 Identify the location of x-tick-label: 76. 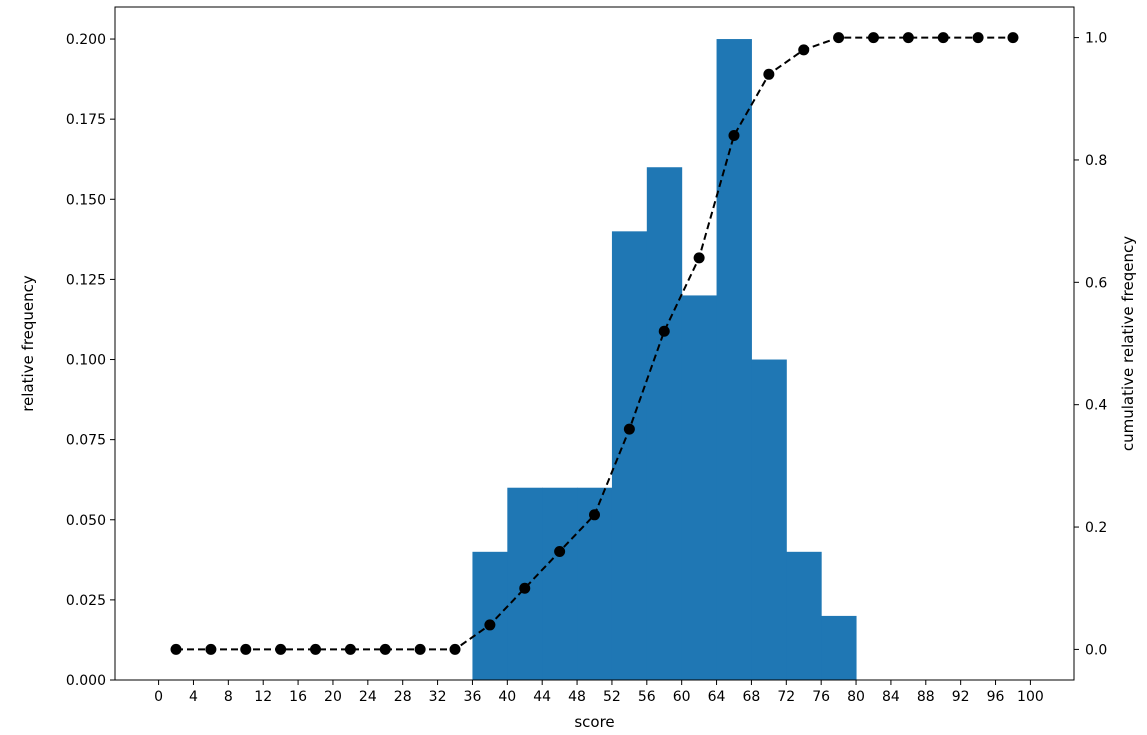
(821, 697).